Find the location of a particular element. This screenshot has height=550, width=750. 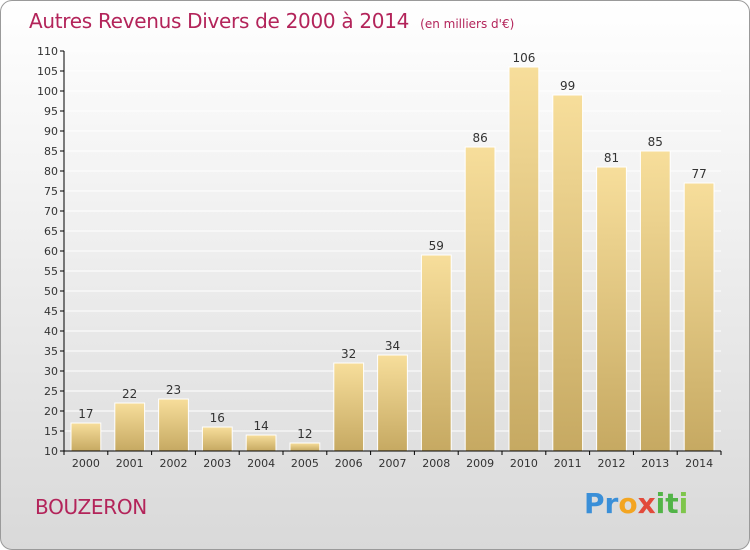

x-tick-label: 2000 is located at coordinates (86, 463).